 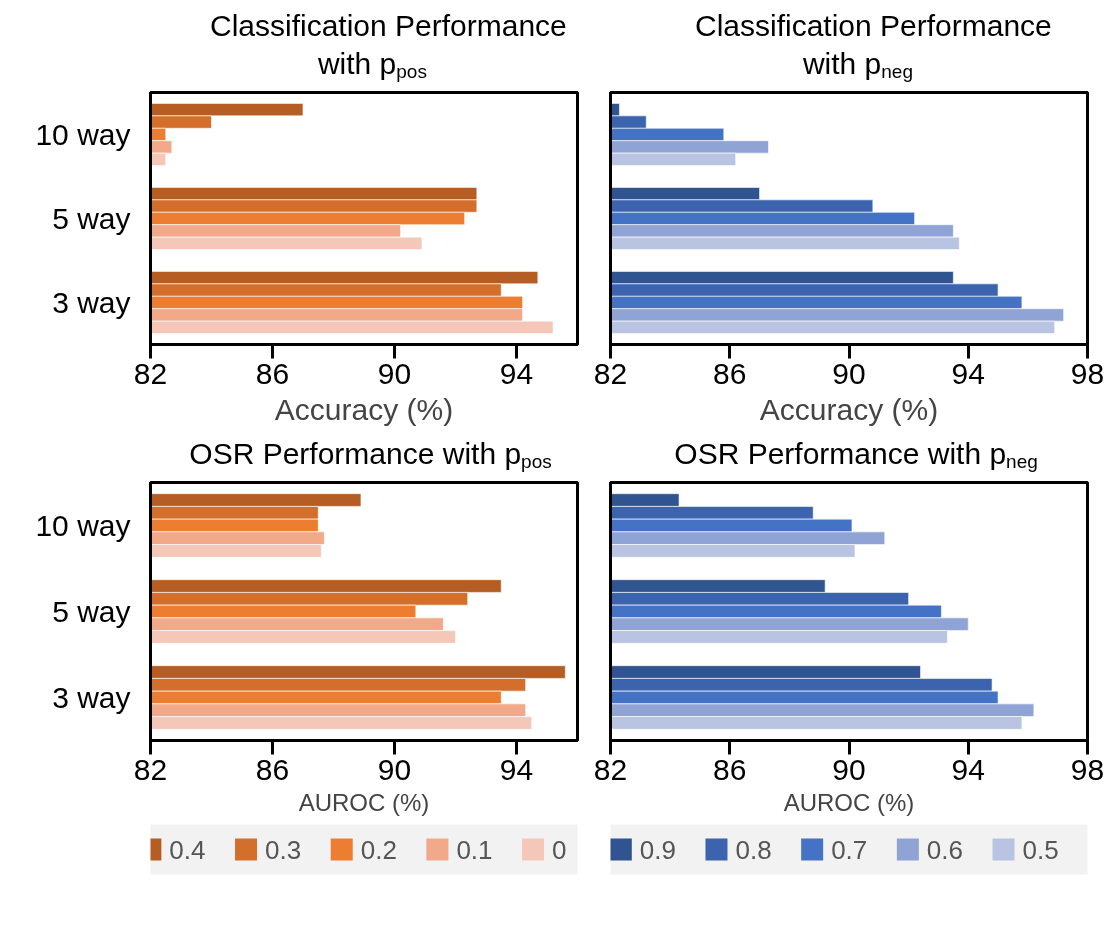 I want to click on legend-label: 0.3, so click(x=283, y=849).